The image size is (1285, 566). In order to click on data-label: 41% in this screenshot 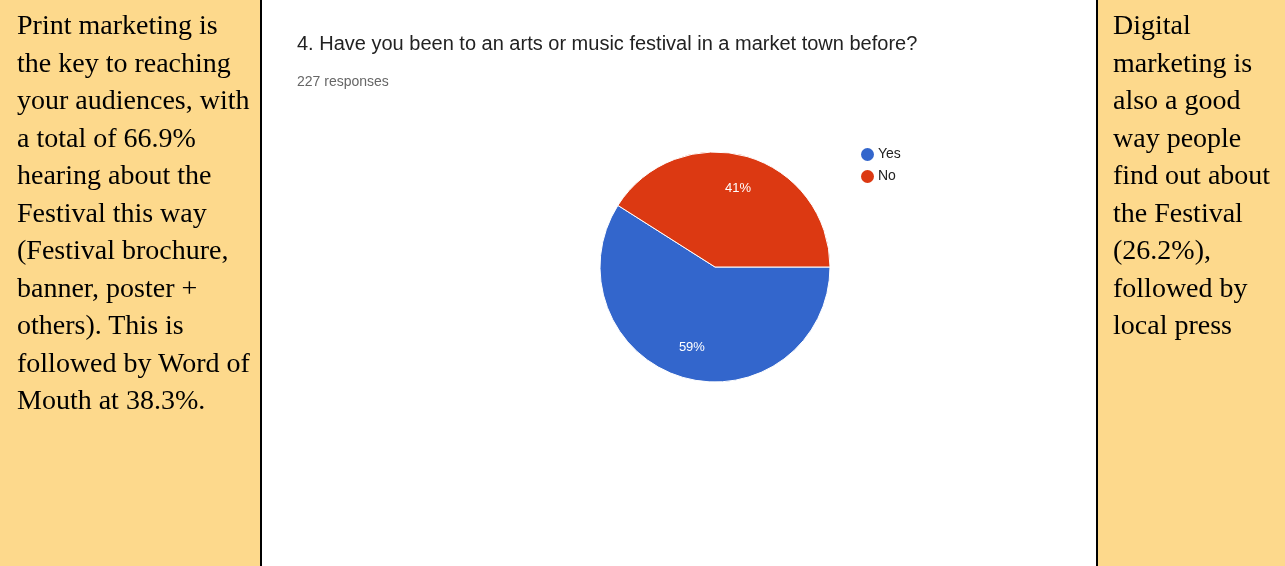, I will do `click(738, 187)`.